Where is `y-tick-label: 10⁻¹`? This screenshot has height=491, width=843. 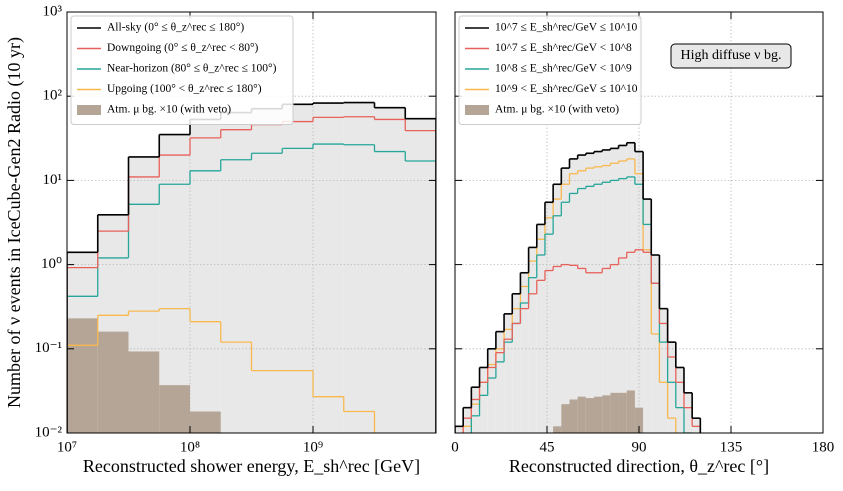 y-tick-label: 10⁻¹ is located at coordinates (48, 348).